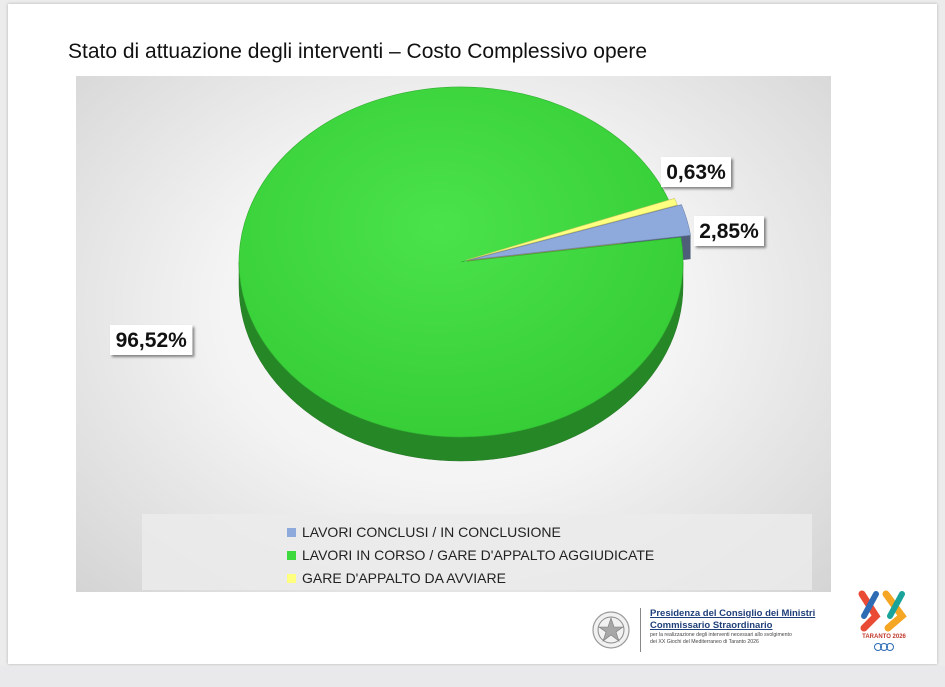 The image size is (945, 687). I want to click on republic-emblem-icon, so click(611, 630).